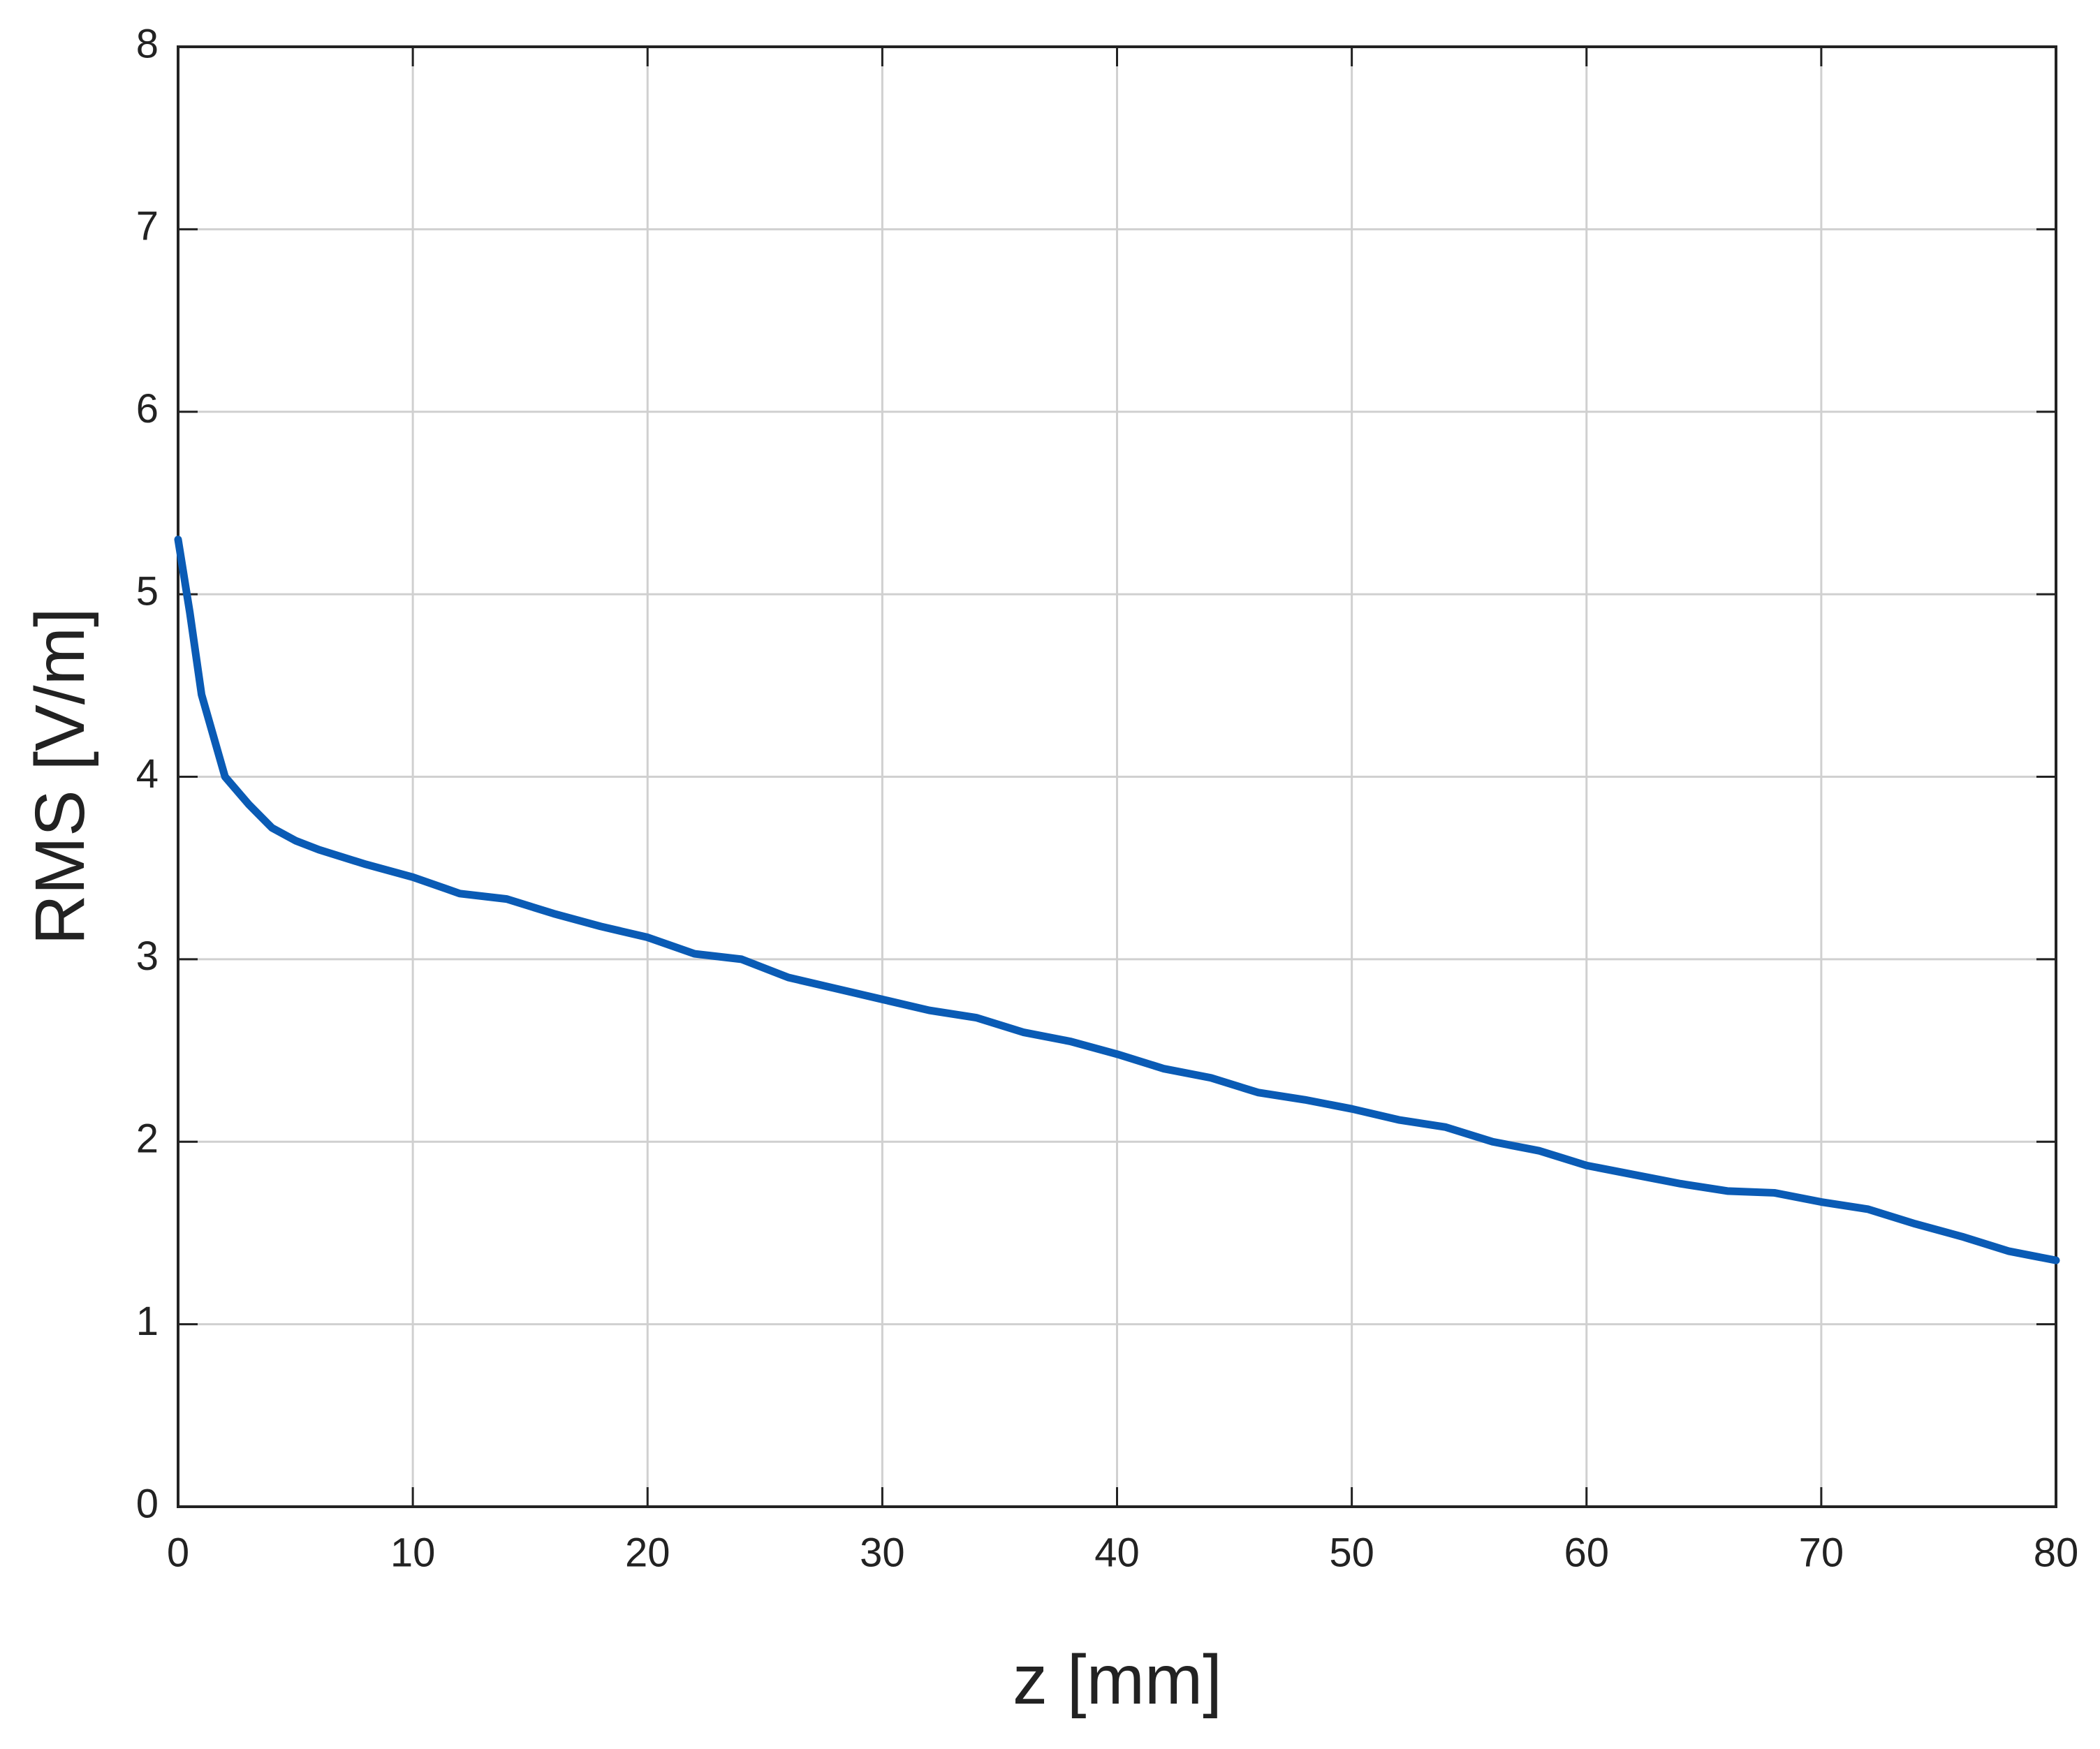 The image size is (2100, 1749). Describe the element at coordinates (147, 1321) in the screenshot. I see `y-tick-label: 1` at that location.